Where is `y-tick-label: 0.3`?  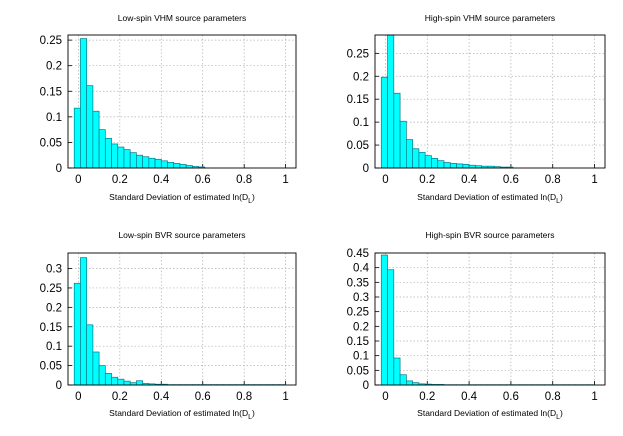
y-tick-label: 0.3 is located at coordinates (54, 270).